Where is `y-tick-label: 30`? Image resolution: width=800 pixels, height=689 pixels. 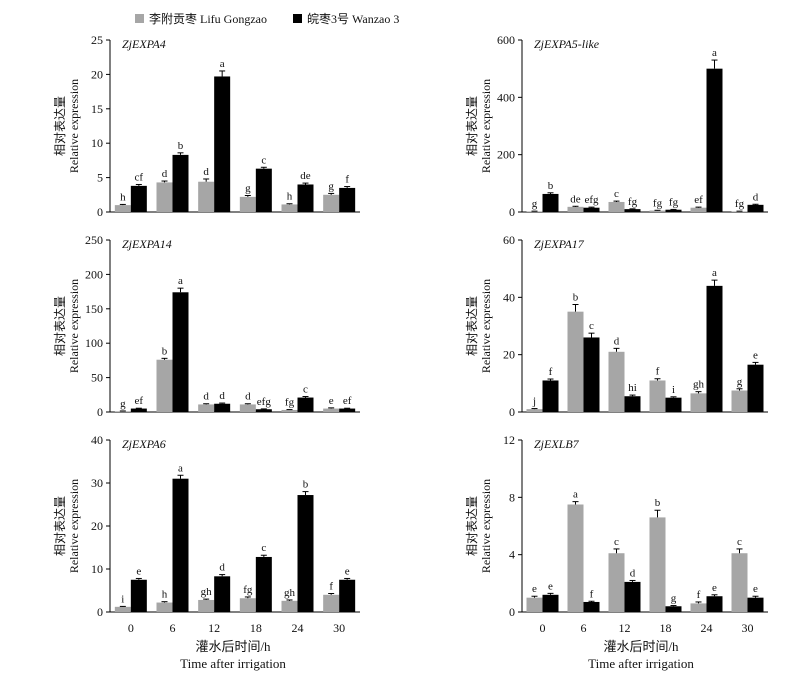 y-tick-label: 30 is located at coordinates (97, 483).